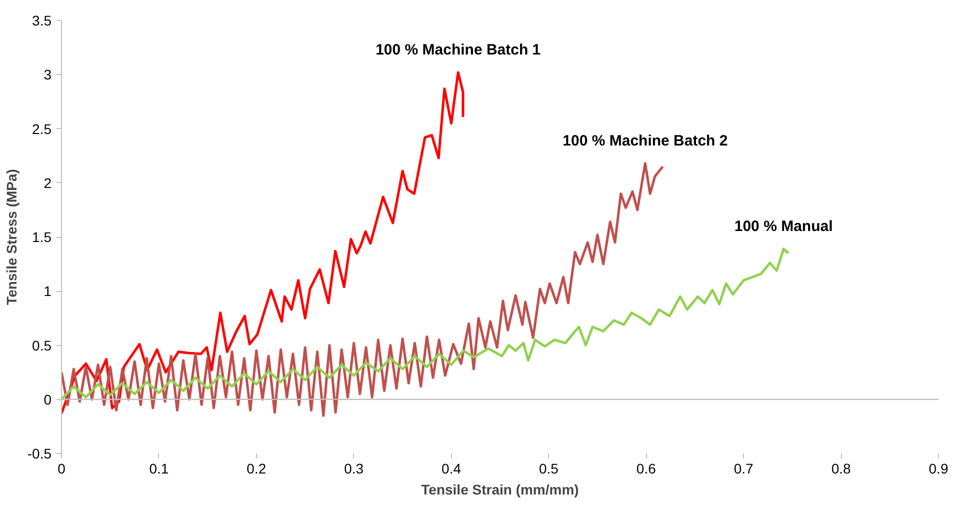 The width and height of the screenshot is (965, 506). Describe the element at coordinates (548, 468) in the screenshot. I see `x-tick-label: 0.5` at that location.